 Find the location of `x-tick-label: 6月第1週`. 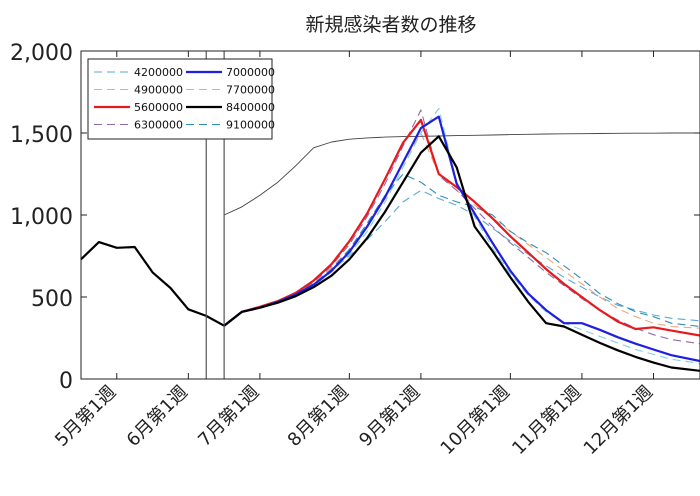

x-tick-label: 6月第1週 is located at coordinates (157, 416).